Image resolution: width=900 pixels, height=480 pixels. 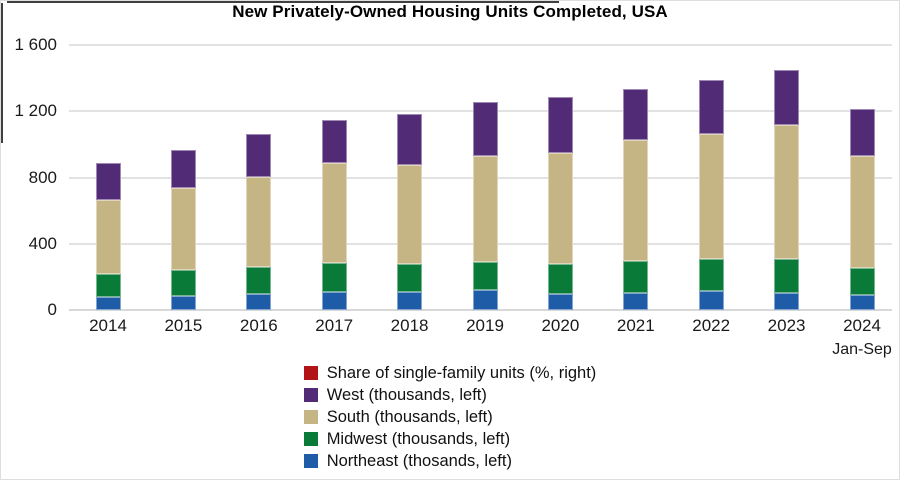 I want to click on y-tick-label: 1 200, so click(x=35, y=111).